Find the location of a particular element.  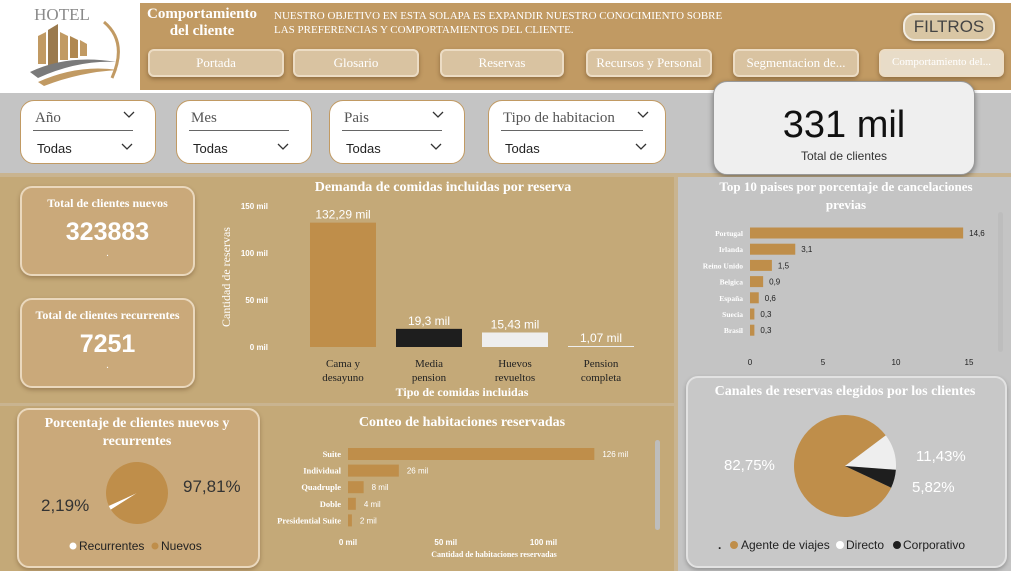

cancel-data-label: 0,9 is located at coordinates (775, 282).